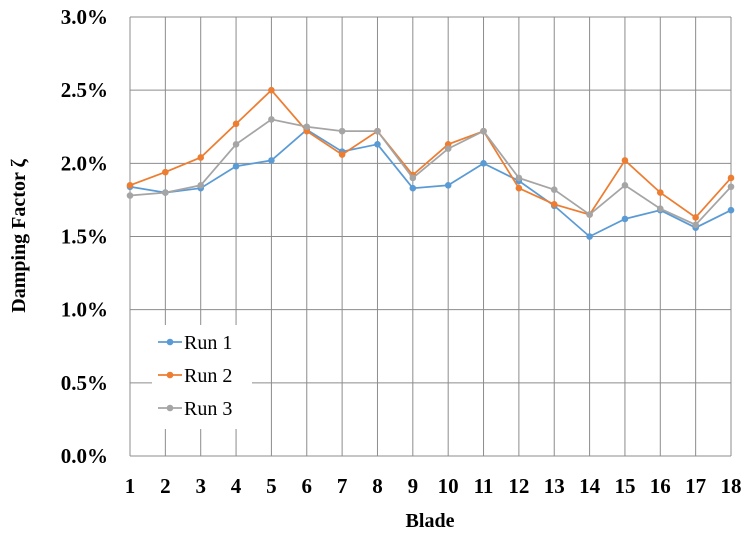 The image size is (746, 535). I want to click on x-tick-label: 18, so click(731, 486).